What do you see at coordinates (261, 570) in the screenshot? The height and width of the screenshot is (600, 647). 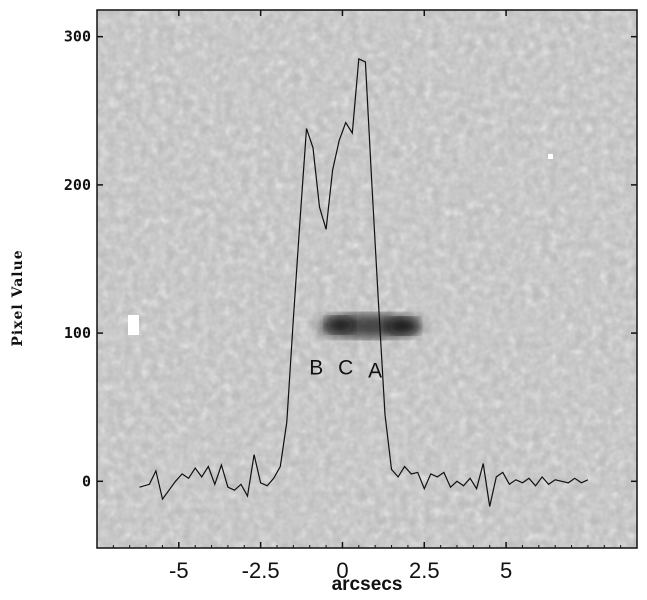 I see `x-tick-label: -2.5` at bounding box center [261, 570].